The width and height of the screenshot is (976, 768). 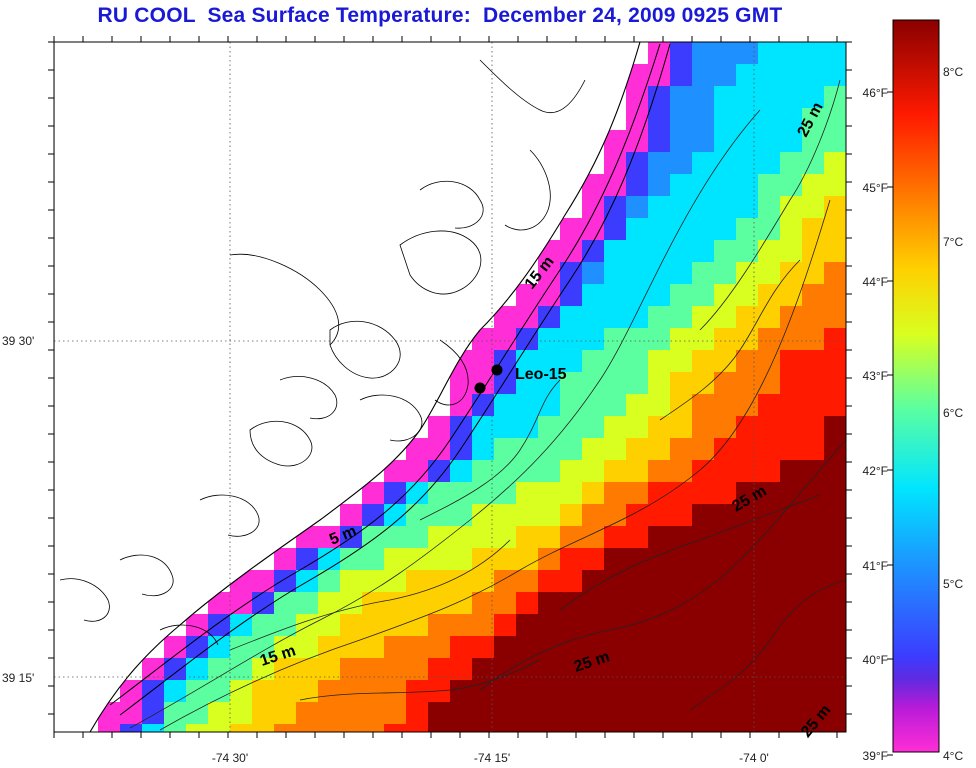 What do you see at coordinates (875, 188) in the screenshot?
I see `colorbar-f-label: 45°F` at bounding box center [875, 188].